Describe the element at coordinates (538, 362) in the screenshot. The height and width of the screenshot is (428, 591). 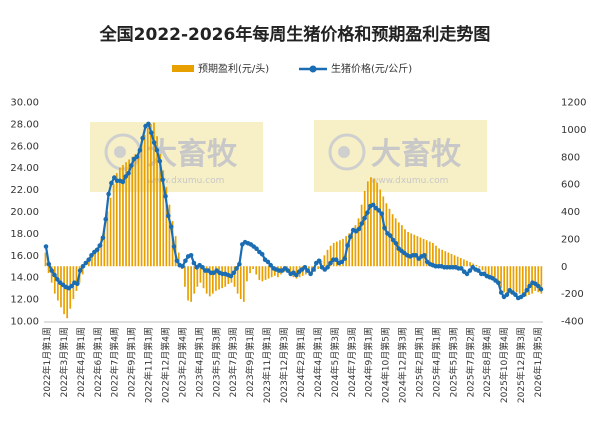
I see `x-tick-label: 2026年1月第5周` at that location.